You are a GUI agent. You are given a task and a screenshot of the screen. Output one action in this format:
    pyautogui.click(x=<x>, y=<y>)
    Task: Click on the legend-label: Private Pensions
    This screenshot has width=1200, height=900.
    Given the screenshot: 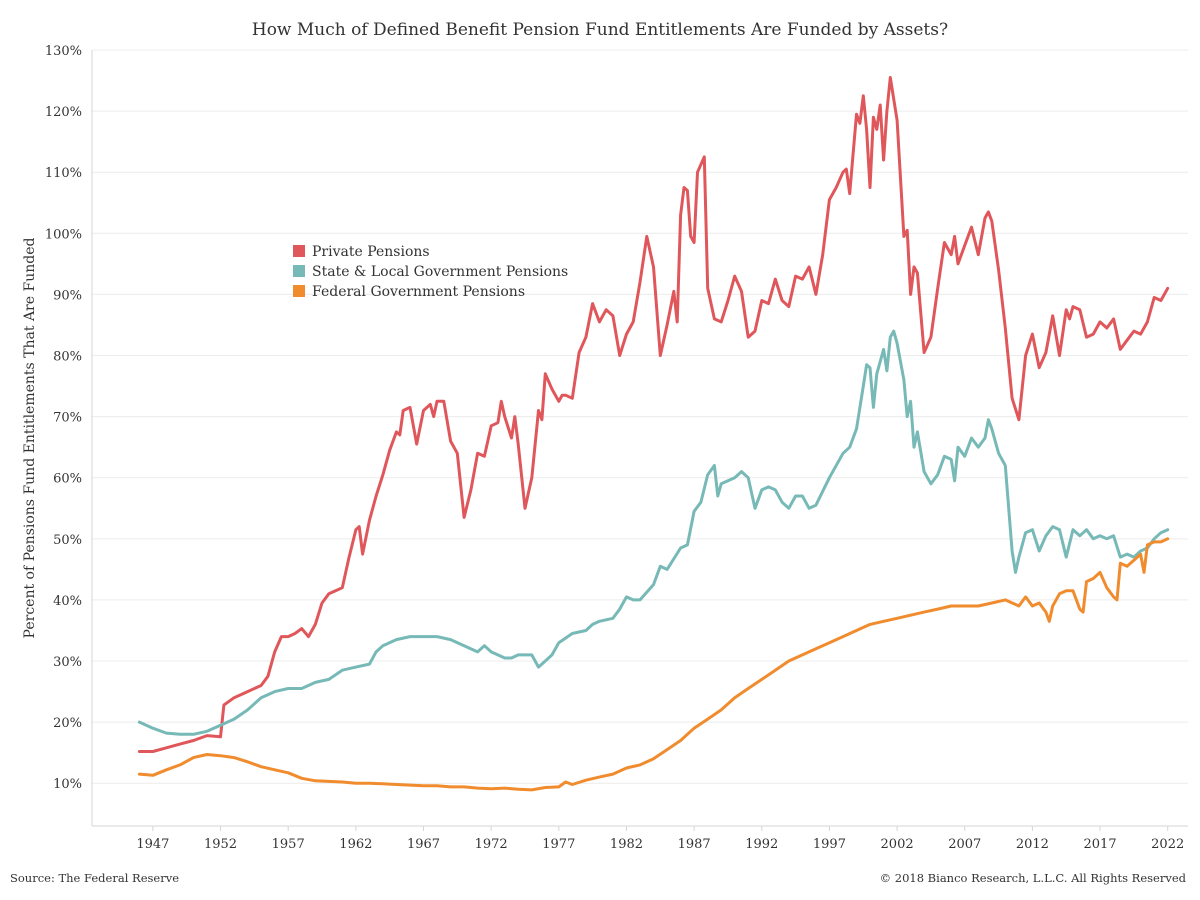 What is the action you would take?
    pyautogui.click(x=371, y=252)
    